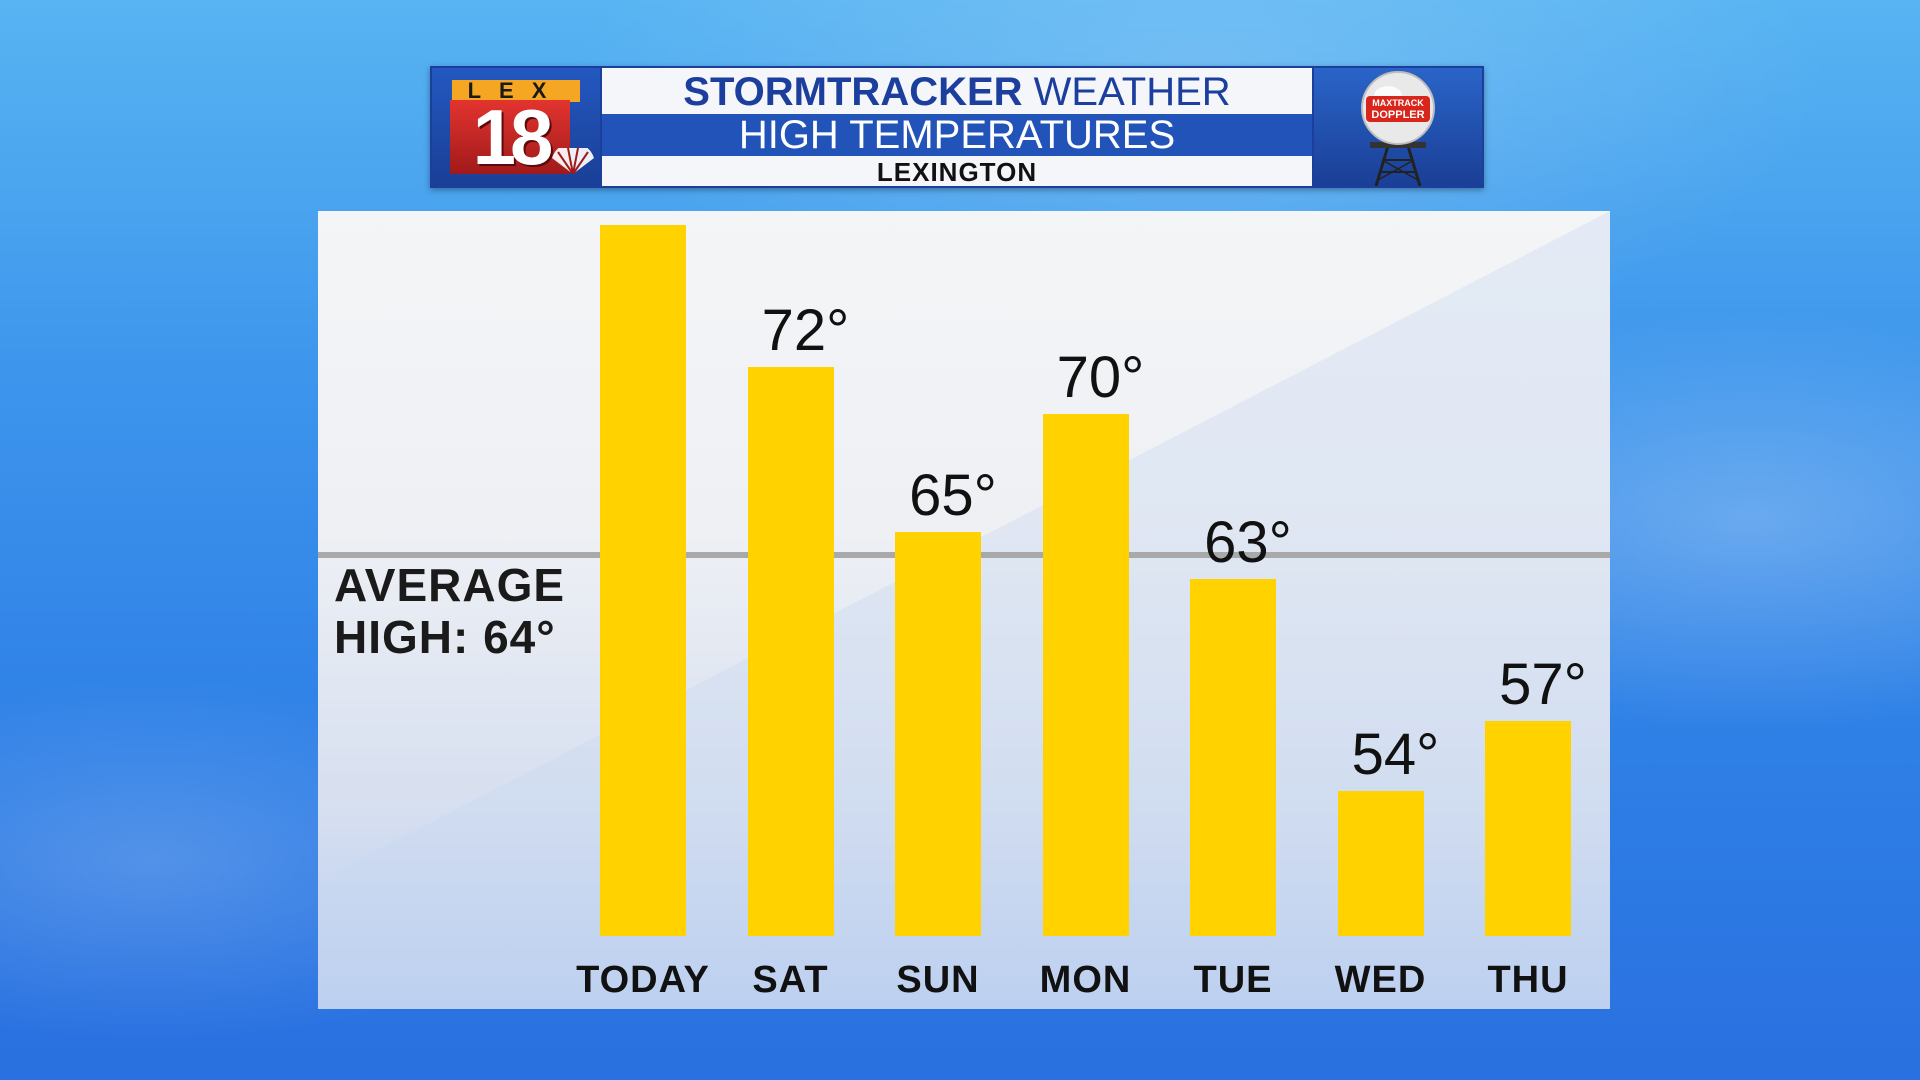 This screenshot has width=1920, height=1080. Describe the element at coordinates (957, 135) in the screenshot. I see `chart-subtitle: HIGH TEMPERATURES` at that location.